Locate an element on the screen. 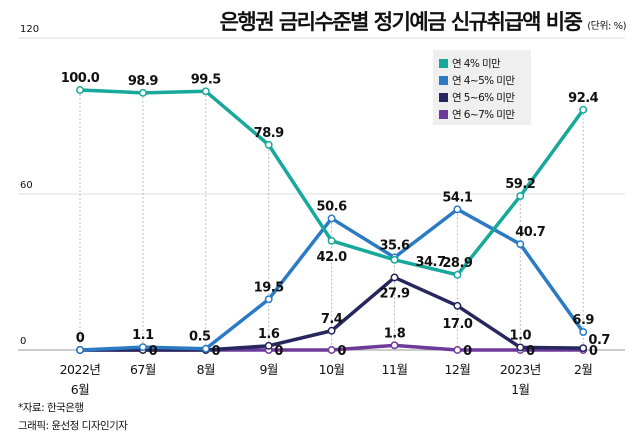 The width and height of the screenshot is (640, 439). data-label: 78.9 is located at coordinates (269, 133).